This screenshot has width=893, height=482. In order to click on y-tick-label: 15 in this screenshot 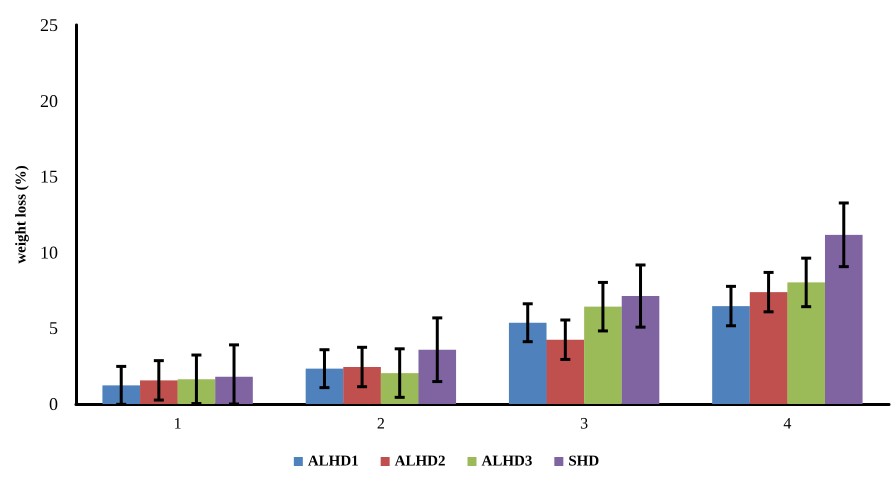, I will do `click(49, 176)`.